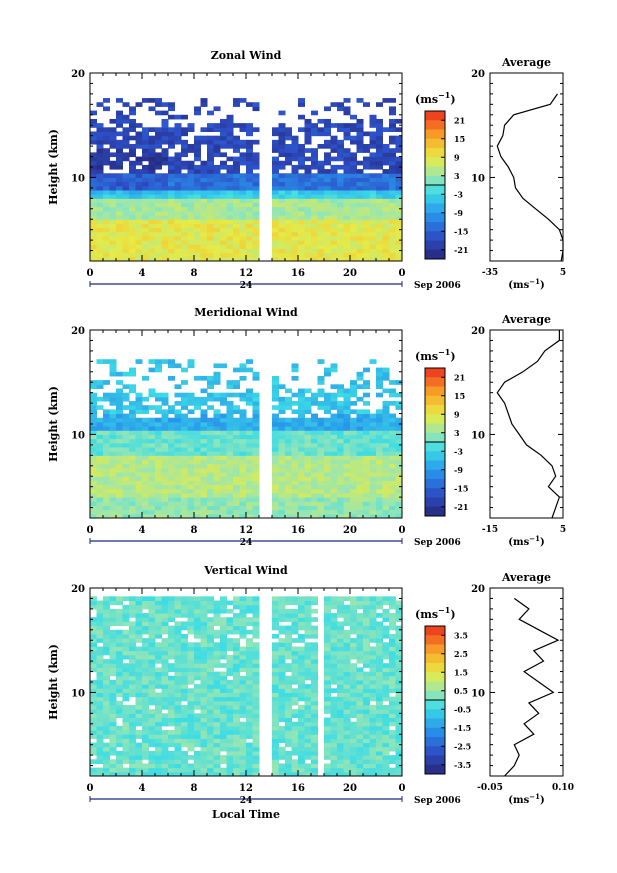 This screenshot has width=617, height=873. I want to click on x-tick-label: 12, so click(246, 273).